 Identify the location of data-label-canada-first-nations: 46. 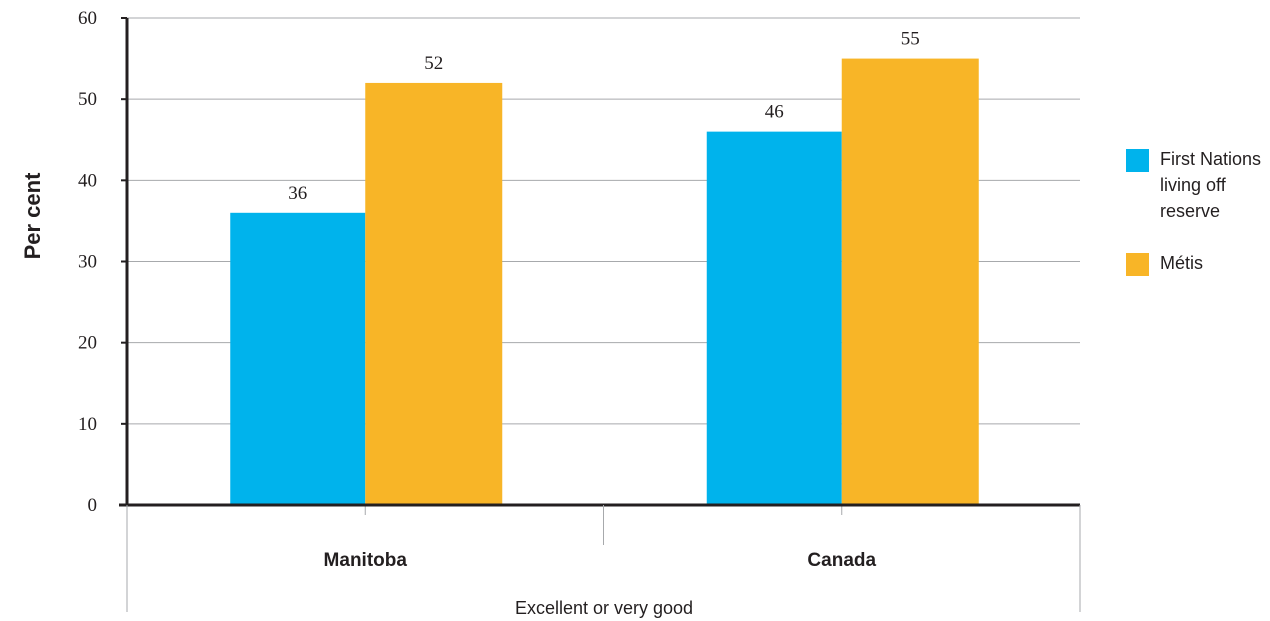
(774, 112).